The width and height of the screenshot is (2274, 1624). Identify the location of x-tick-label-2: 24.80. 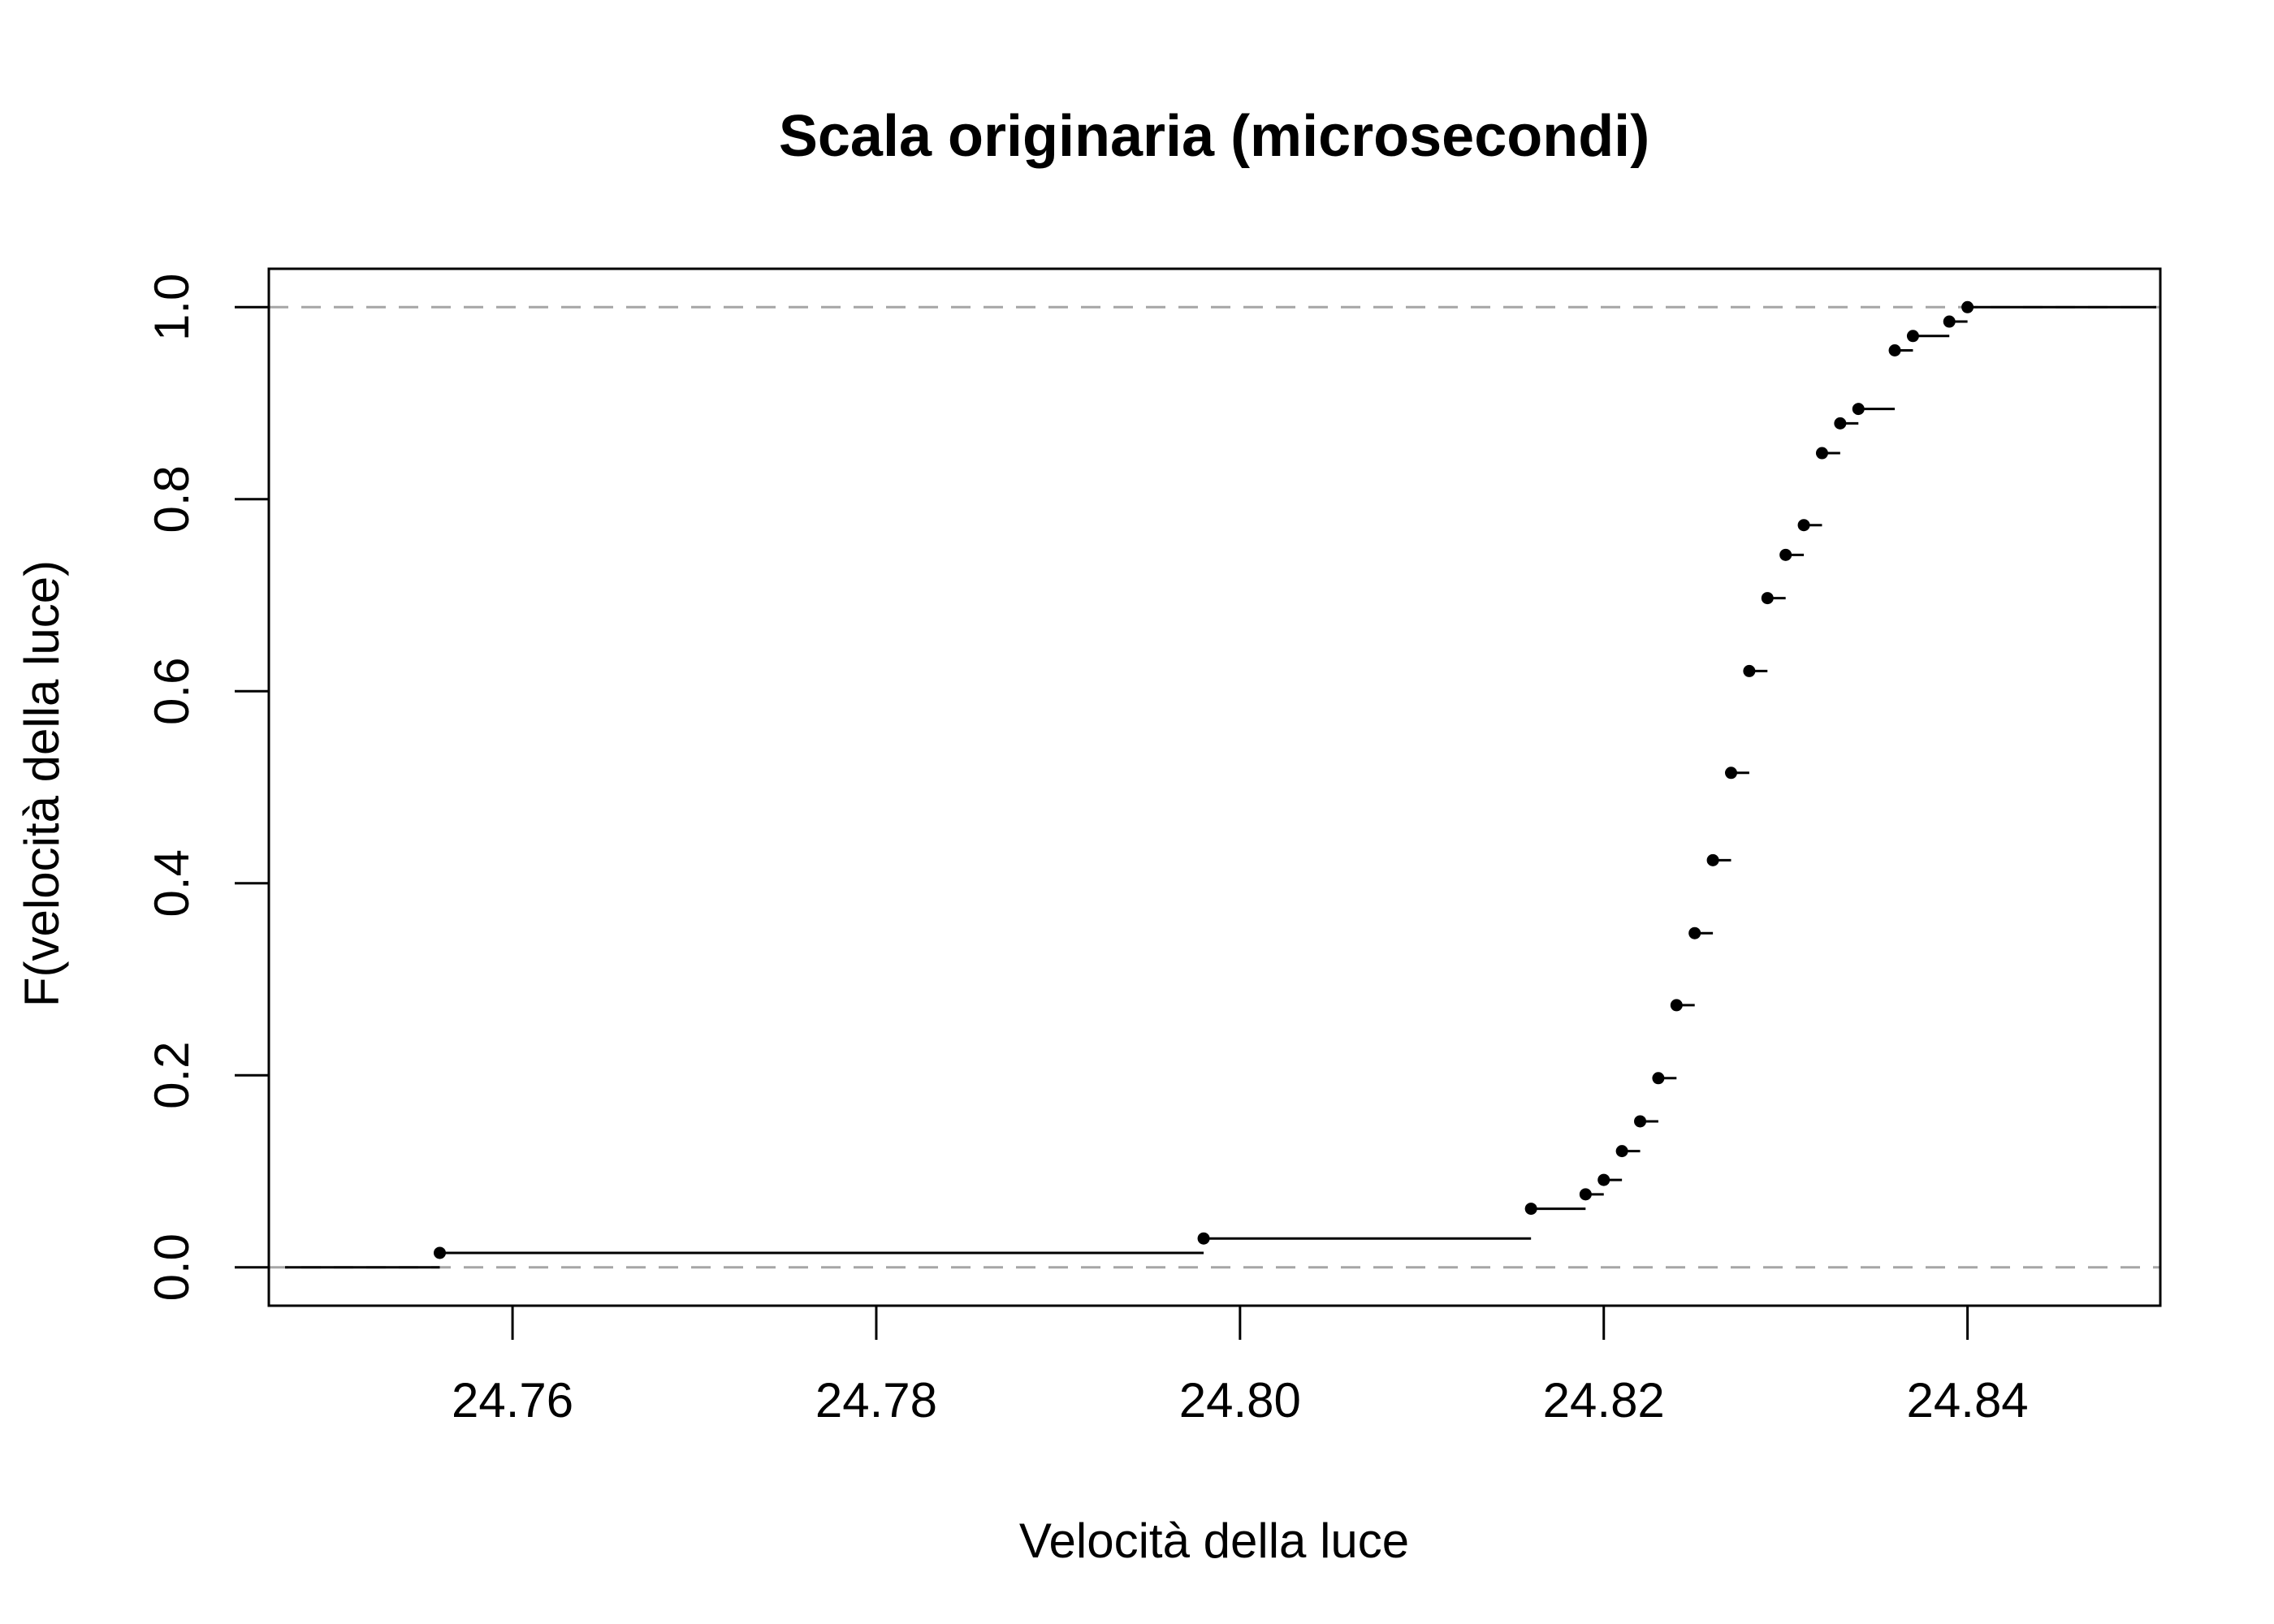
(1240, 1400).